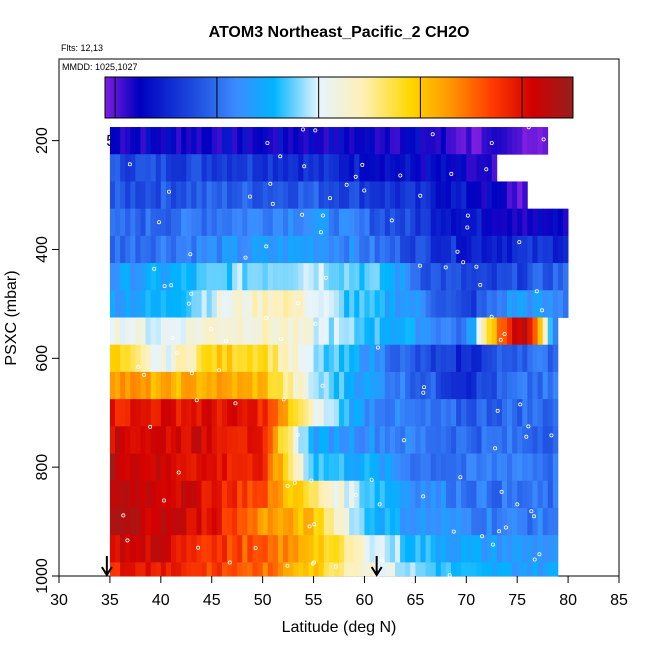 This screenshot has width=650, height=650. What do you see at coordinates (42, 576) in the screenshot?
I see `y-tick-label: 1000` at bounding box center [42, 576].